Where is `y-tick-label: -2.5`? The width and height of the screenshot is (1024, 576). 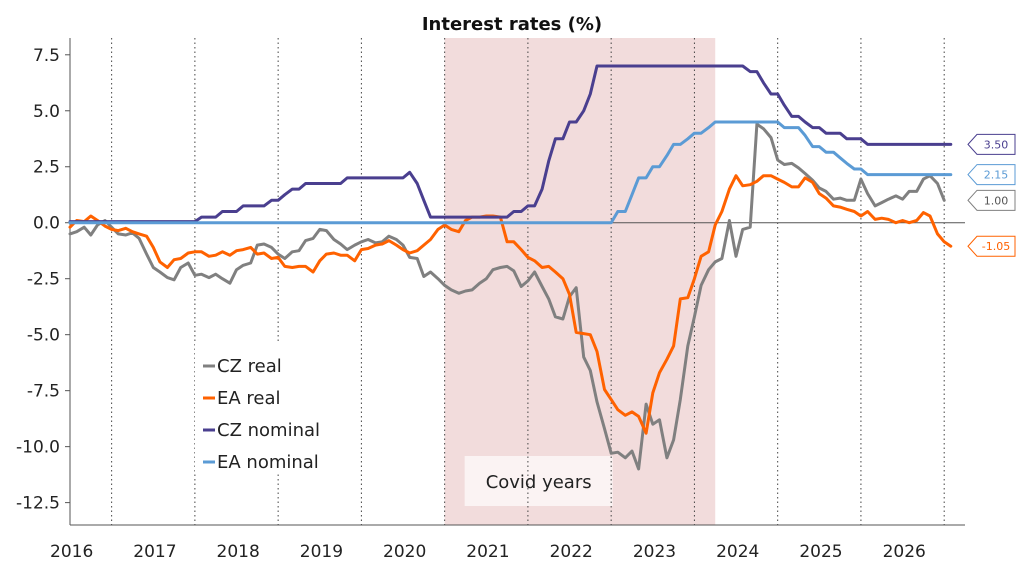 y-tick-label: -2.5 is located at coordinates (43, 280).